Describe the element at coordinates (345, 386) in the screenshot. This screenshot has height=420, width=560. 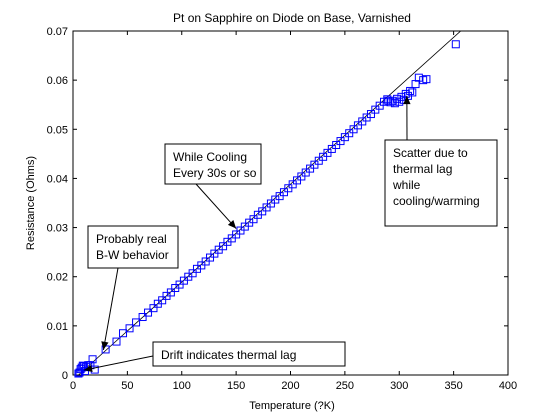
I see `x-tick-label: 250` at that location.